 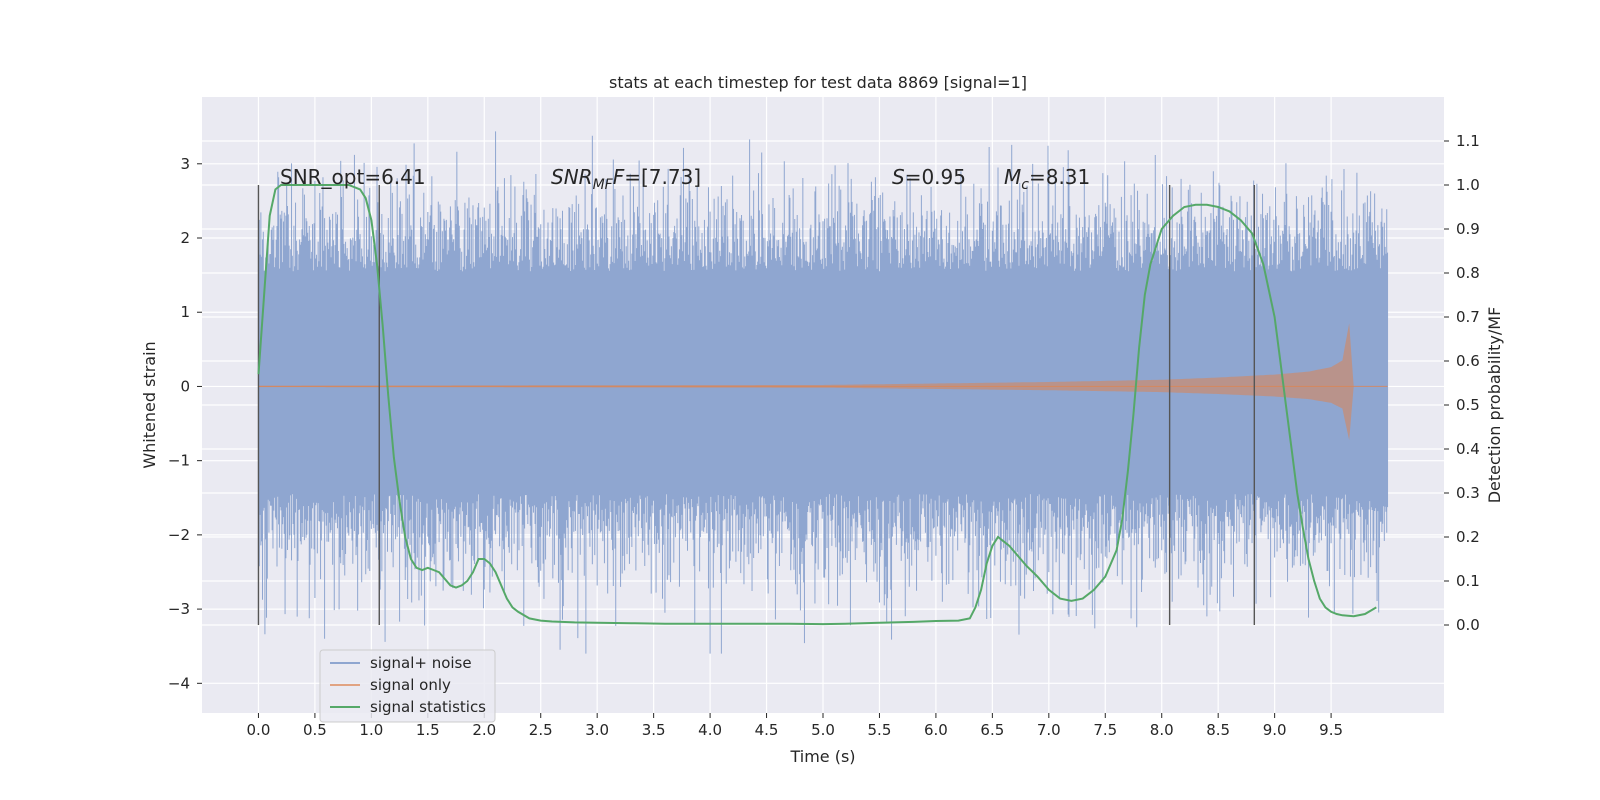 What do you see at coordinates (1331, 730) in the screenshot?
I see `x-tick-label: 9.5` at bounding box center [1331, 730].